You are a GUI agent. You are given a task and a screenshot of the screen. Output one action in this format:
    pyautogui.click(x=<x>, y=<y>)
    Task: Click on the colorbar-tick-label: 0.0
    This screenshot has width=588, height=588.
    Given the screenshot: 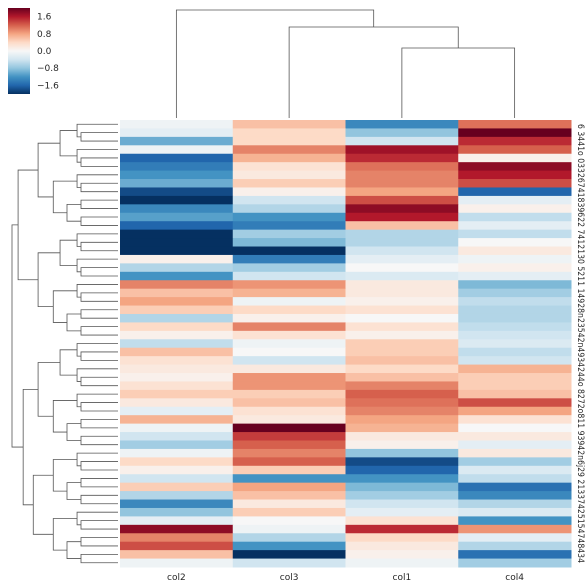 What is the action you would take?
    pyautogui.click(x=44, y=52)
    